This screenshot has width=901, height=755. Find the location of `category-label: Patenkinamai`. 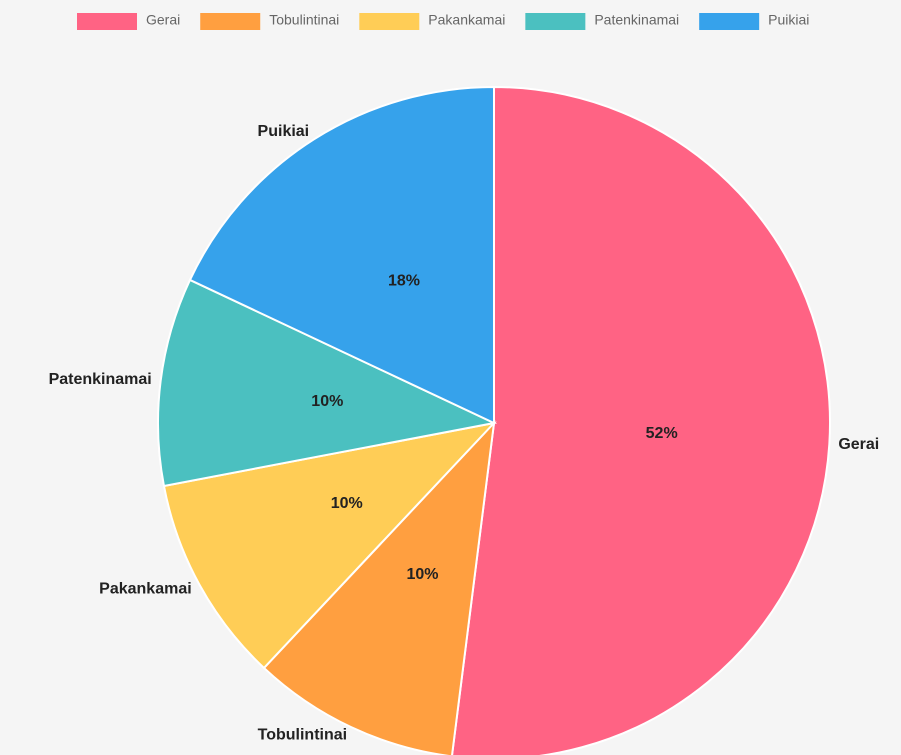

category-label: Patenkinamai is located at coordinates (100, 379).